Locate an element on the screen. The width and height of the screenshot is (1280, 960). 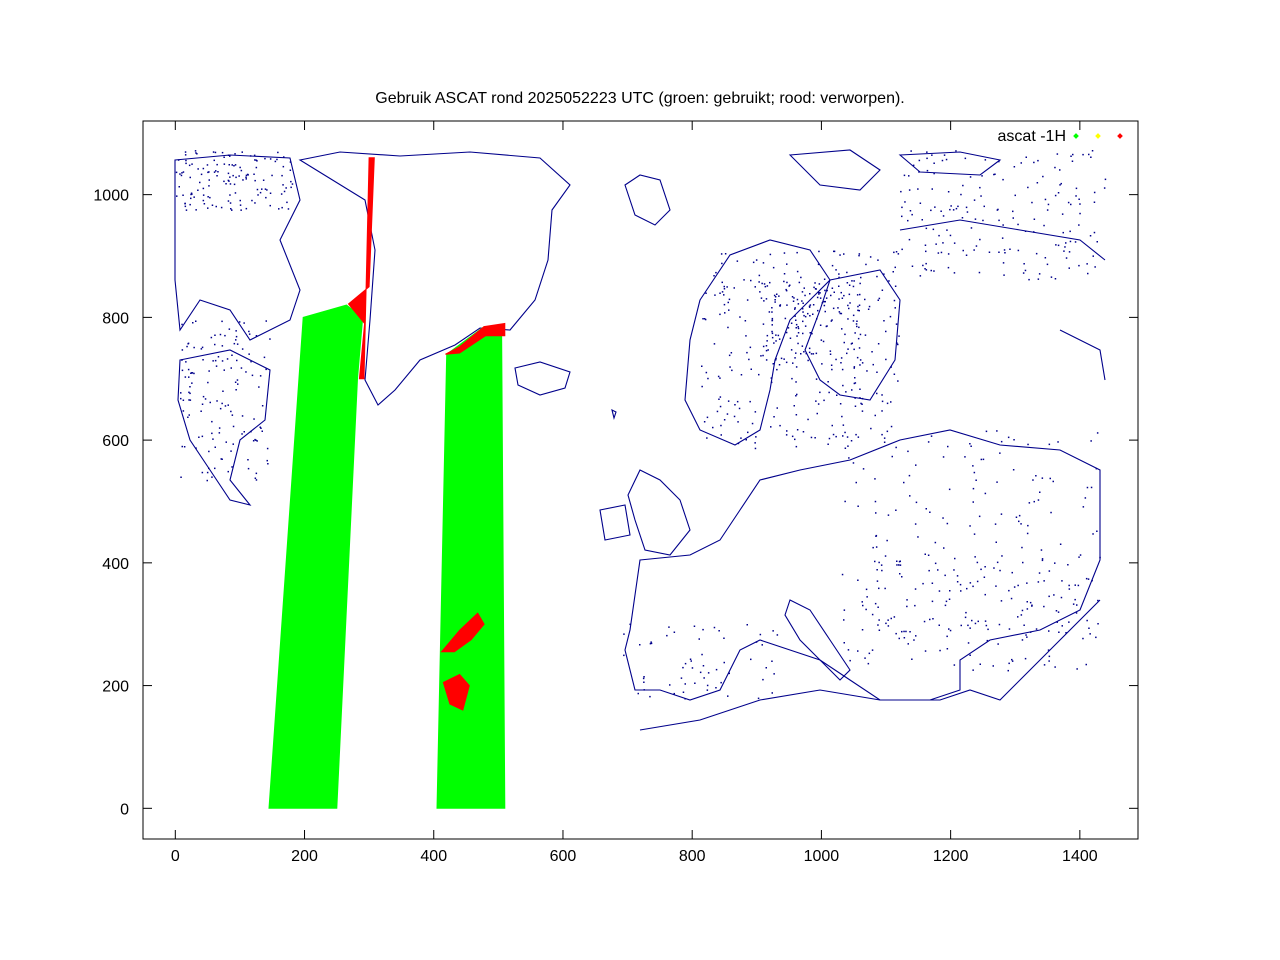
rejected-obs-region is located at coordinates (361, 268).